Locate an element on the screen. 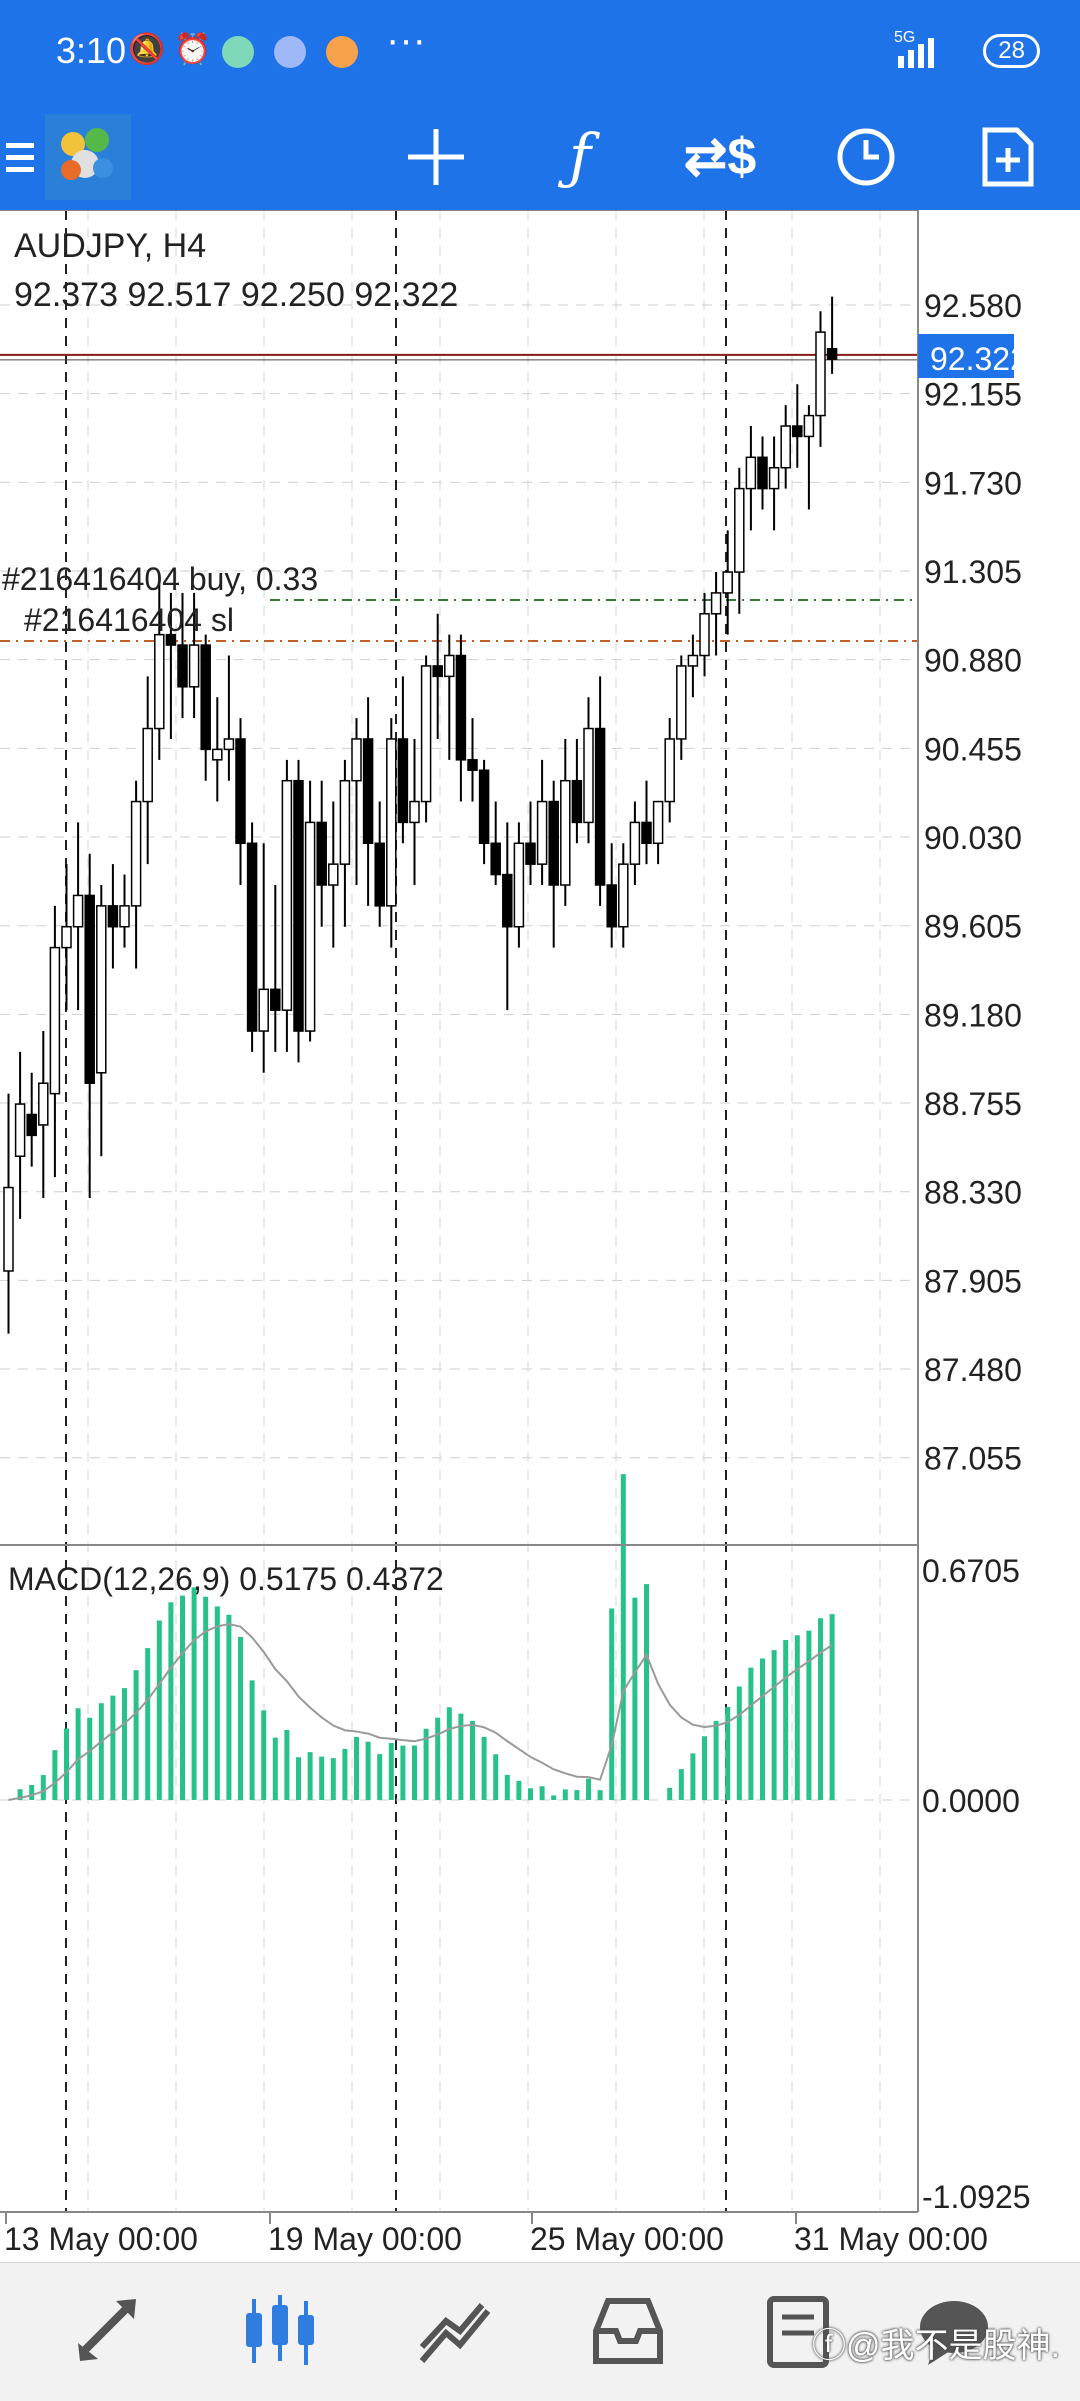 This screenshot has width=1080, height=2401. crosshair-icon is located at coordinates (436, 157).